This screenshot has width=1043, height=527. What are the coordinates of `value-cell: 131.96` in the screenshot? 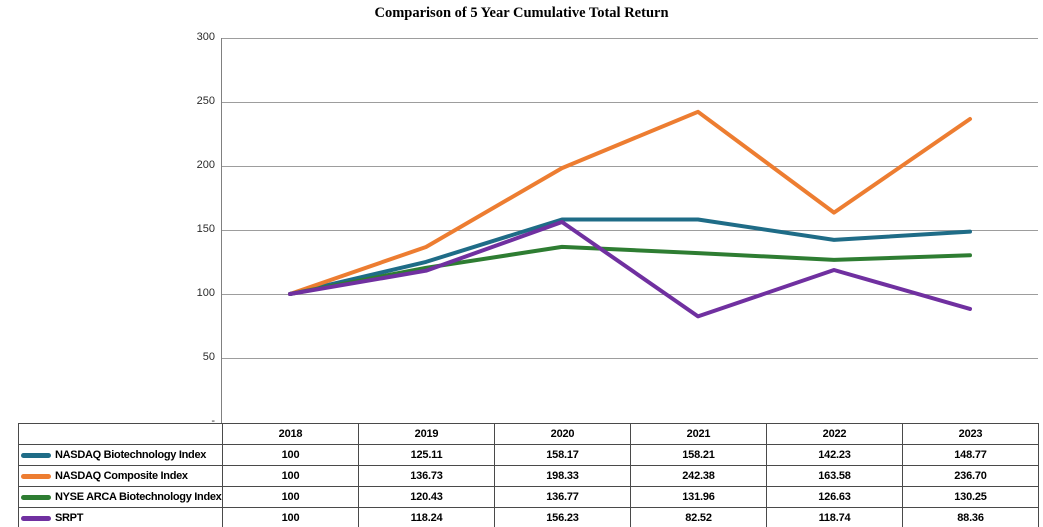 It's located at (698, 497).